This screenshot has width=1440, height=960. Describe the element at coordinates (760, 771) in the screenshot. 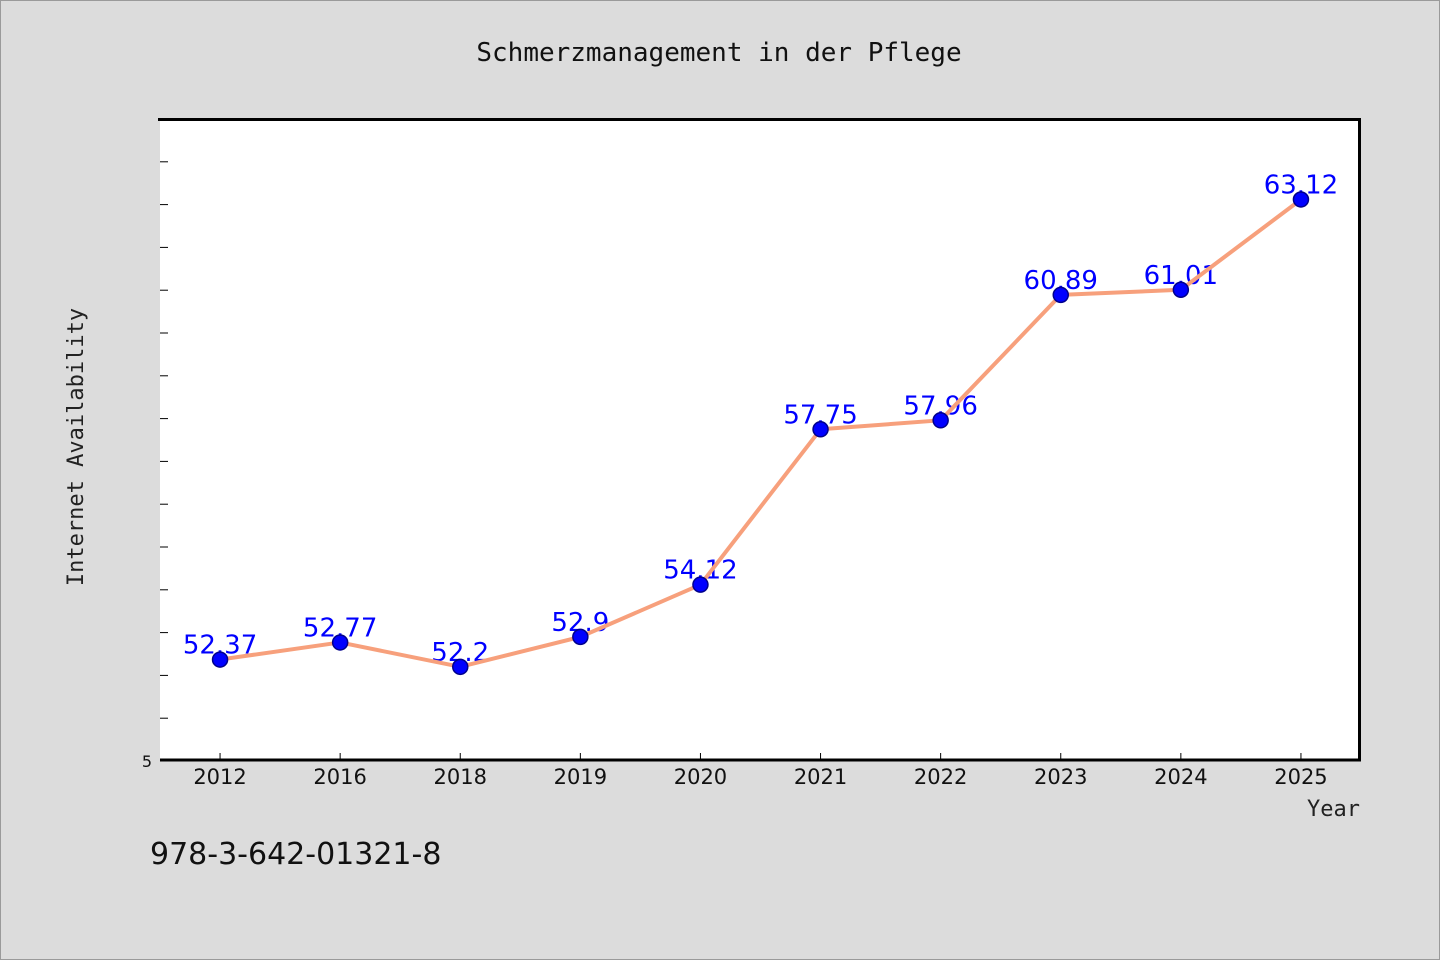

I see `x-axis: 2012 2016 2018 2019 2020 2021 2022 2023 2024 2025` at that location.